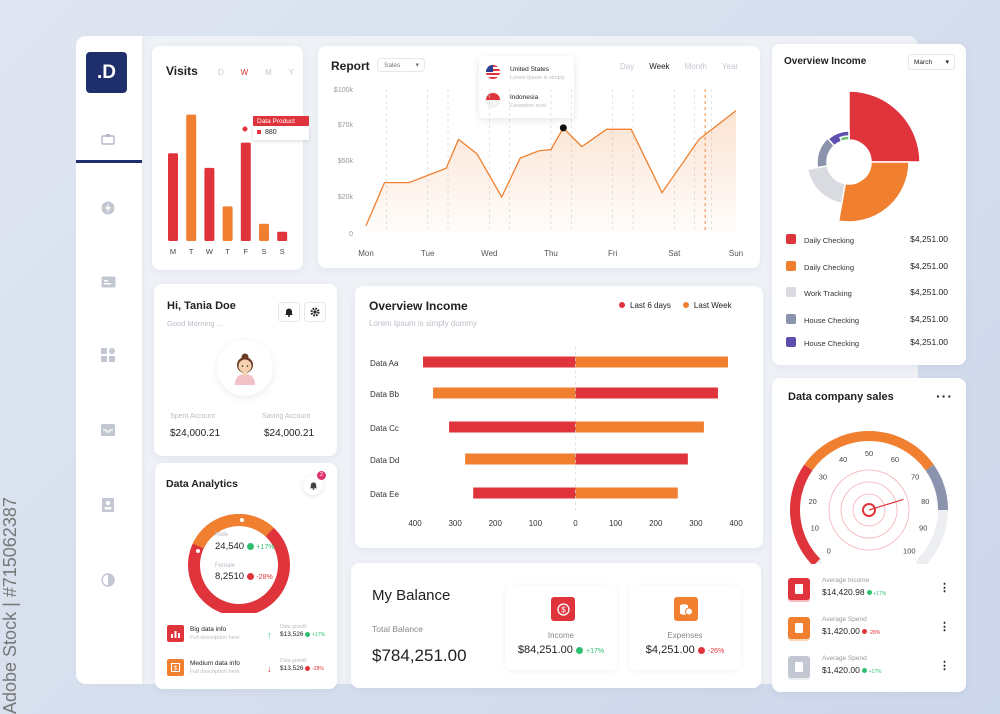 Image resolution: width=1000 pixels, height=714 pixels. I want to click on theme-toggle-icon, so click(108, 580).